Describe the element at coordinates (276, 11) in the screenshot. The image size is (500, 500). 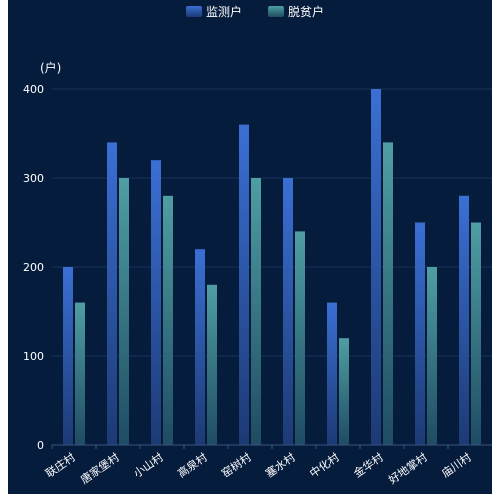
I see `legend-swatch-poverty` at that location.